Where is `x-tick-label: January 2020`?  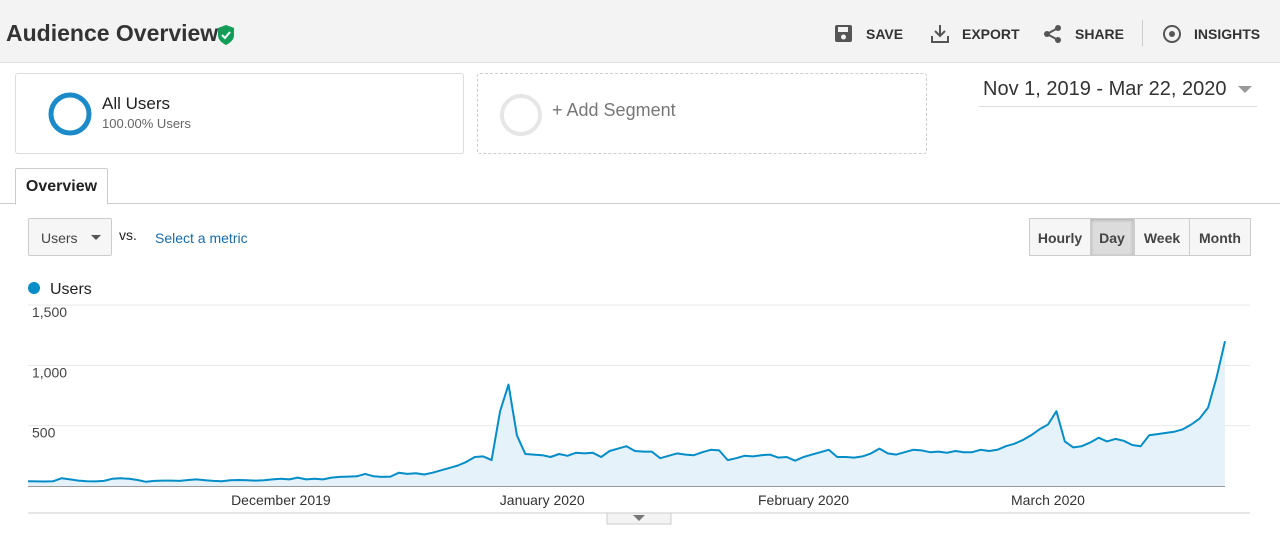
x-tick-label: January 2020 is located at coordinates (542, 500).